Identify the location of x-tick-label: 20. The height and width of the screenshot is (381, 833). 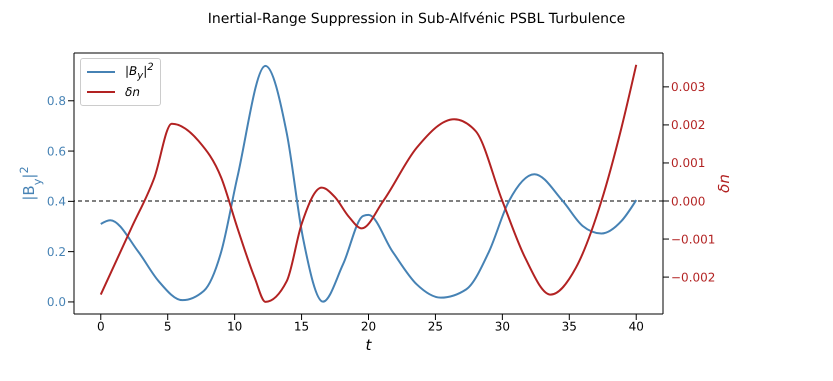
(368, 327).